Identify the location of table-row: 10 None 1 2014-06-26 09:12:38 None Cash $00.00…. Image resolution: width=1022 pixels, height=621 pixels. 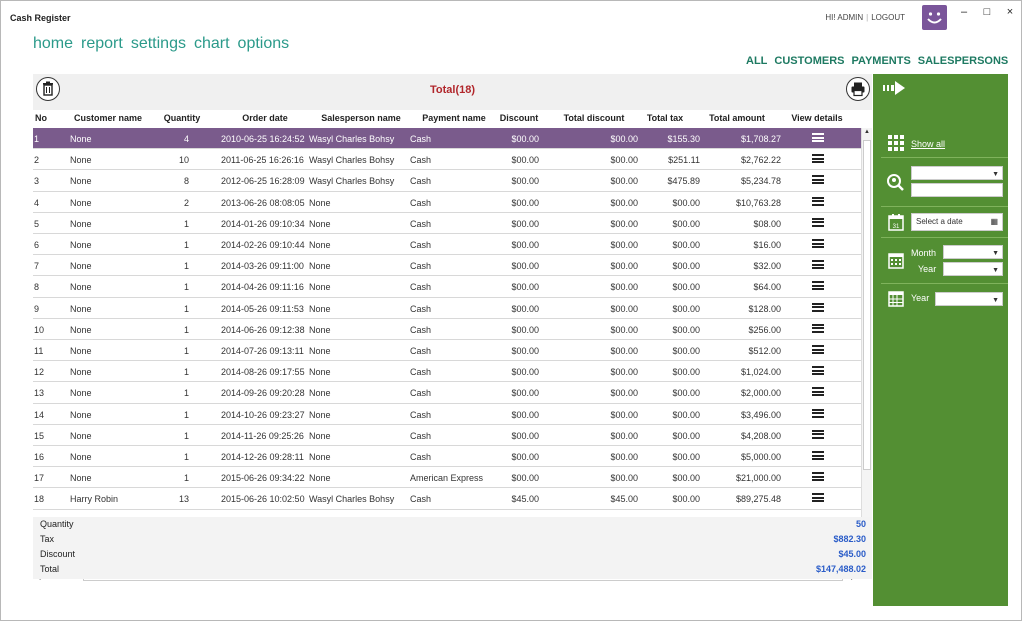
(447, 329).